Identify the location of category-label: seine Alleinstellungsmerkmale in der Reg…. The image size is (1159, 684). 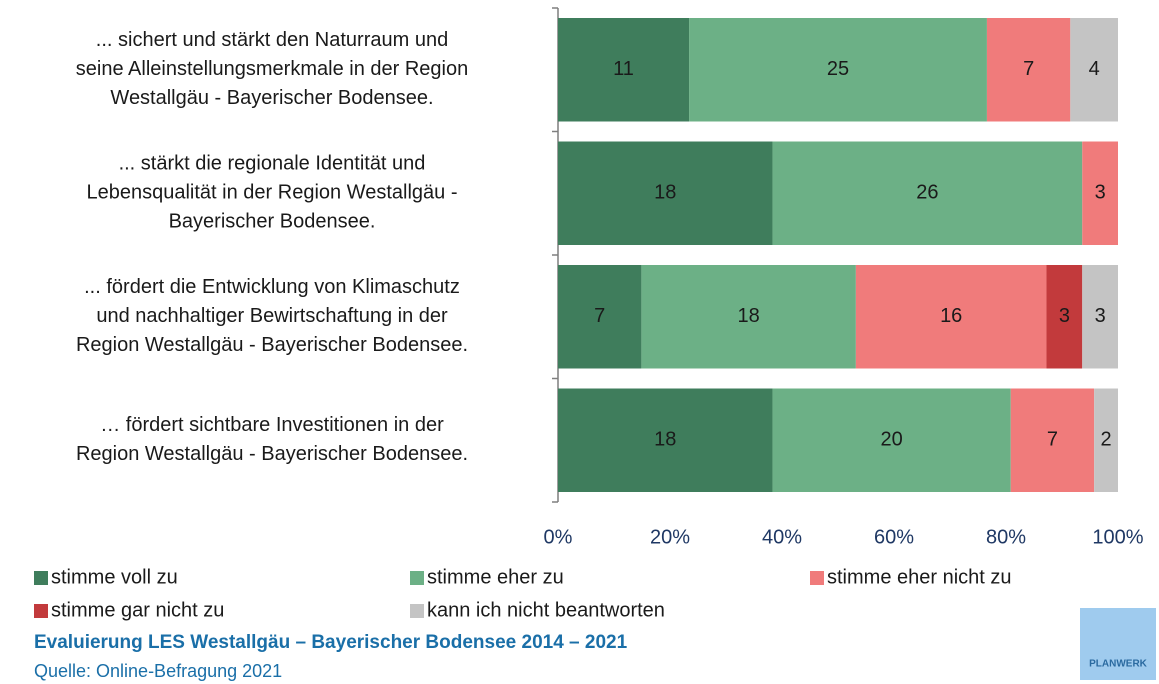
(272, 69).